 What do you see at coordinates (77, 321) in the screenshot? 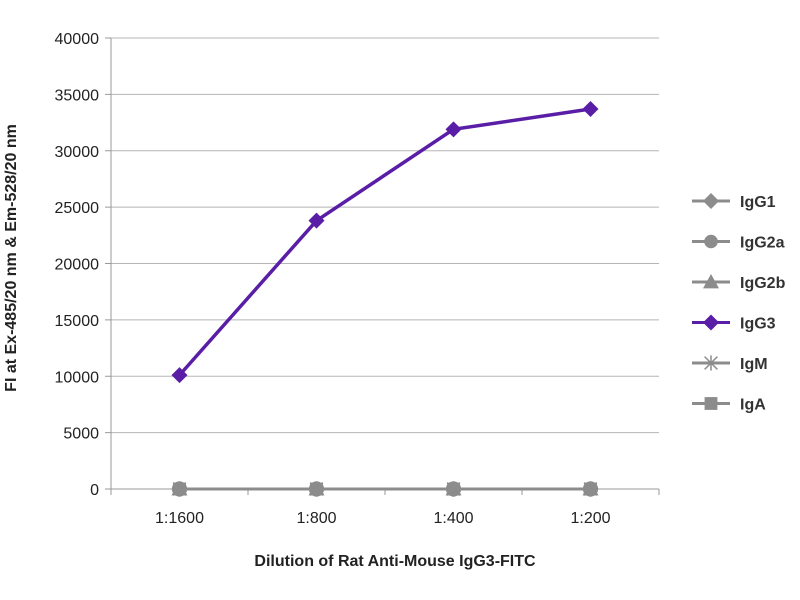
I see `y-tick-label: 15000` at bounding box center [77, 321].